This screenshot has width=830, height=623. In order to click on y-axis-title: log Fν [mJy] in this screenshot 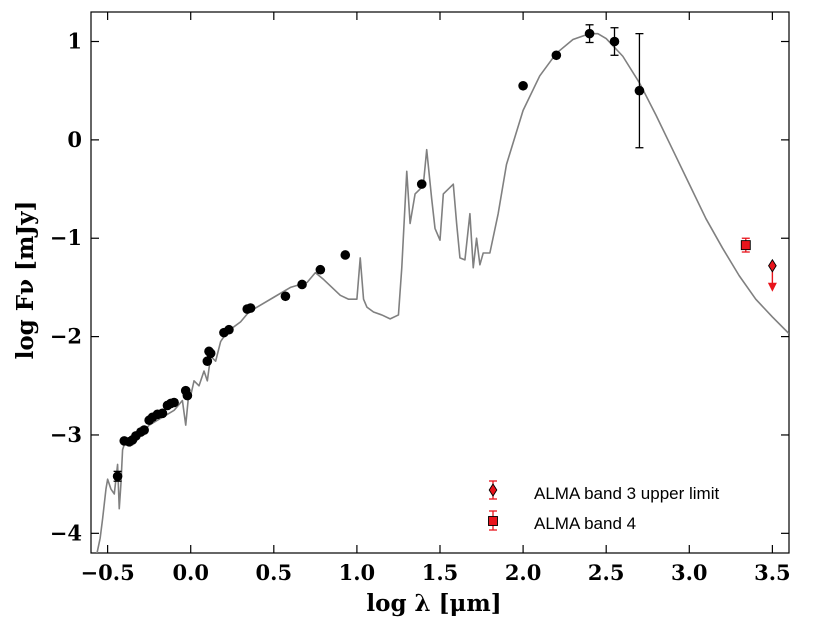, I will do `click(25, 280)`.